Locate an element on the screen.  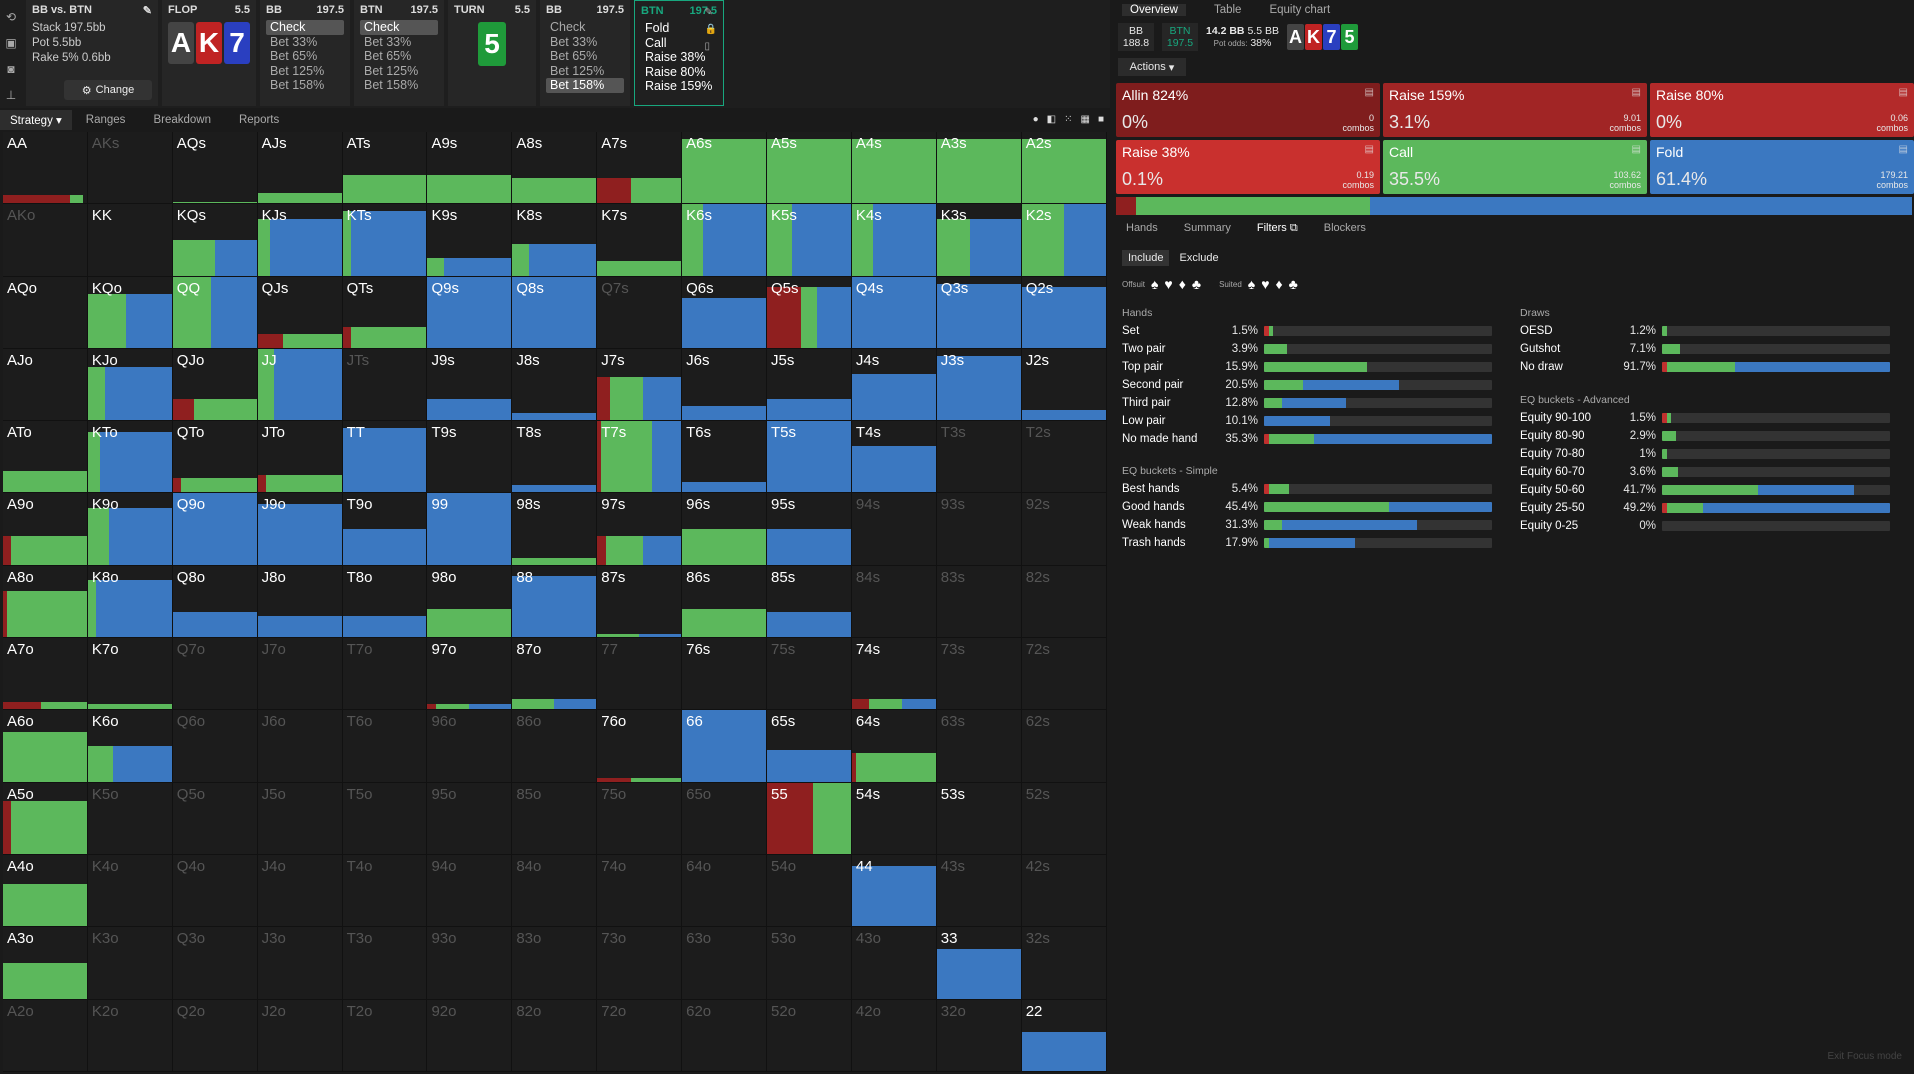
hand-cell: J6s is located at coordinates (725, 385).